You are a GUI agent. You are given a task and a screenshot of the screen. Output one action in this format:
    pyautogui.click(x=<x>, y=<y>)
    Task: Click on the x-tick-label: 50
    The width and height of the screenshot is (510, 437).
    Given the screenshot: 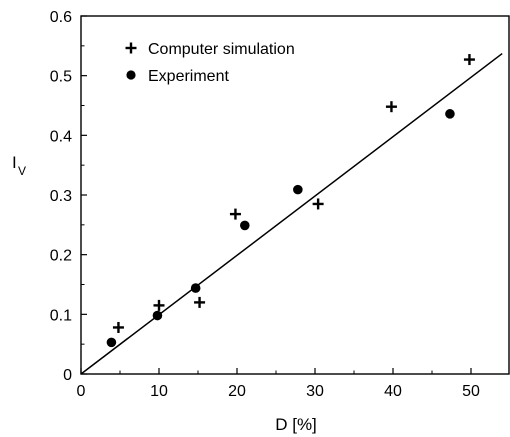 What is the action you would take?
    pyautogui.click(x=471, y=391)
    